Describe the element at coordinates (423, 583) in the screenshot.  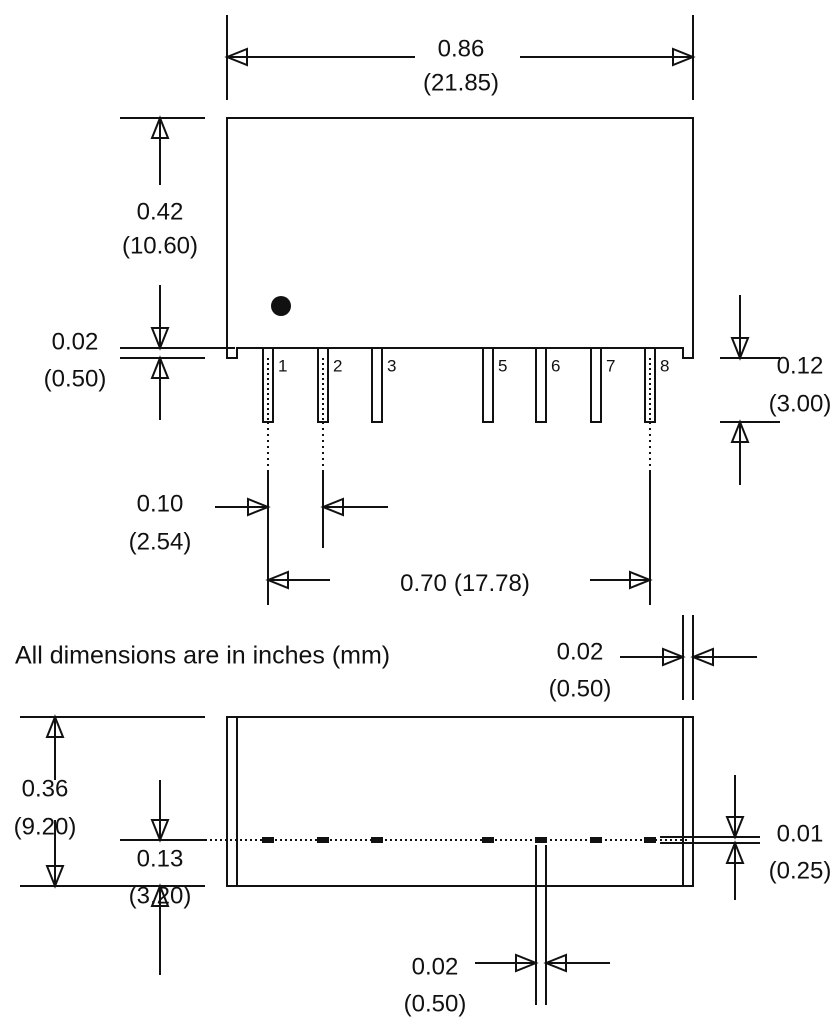
I see `dim-inches: 0.70` at that location.